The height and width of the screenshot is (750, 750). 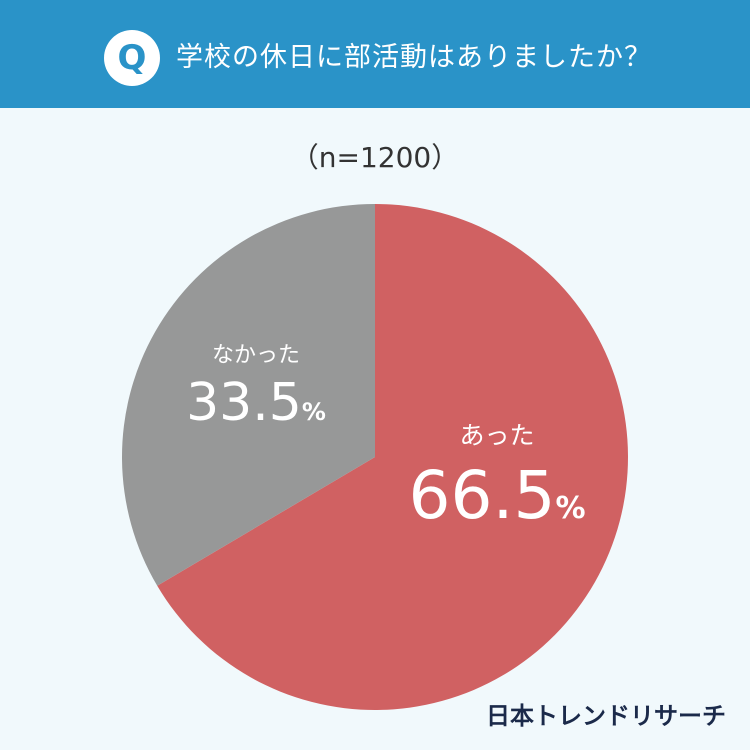 What do you see at coordinates (496, 495) in the screenshot?
I see `slice-value-label: 66.5%` at bounding box center [496, 495].